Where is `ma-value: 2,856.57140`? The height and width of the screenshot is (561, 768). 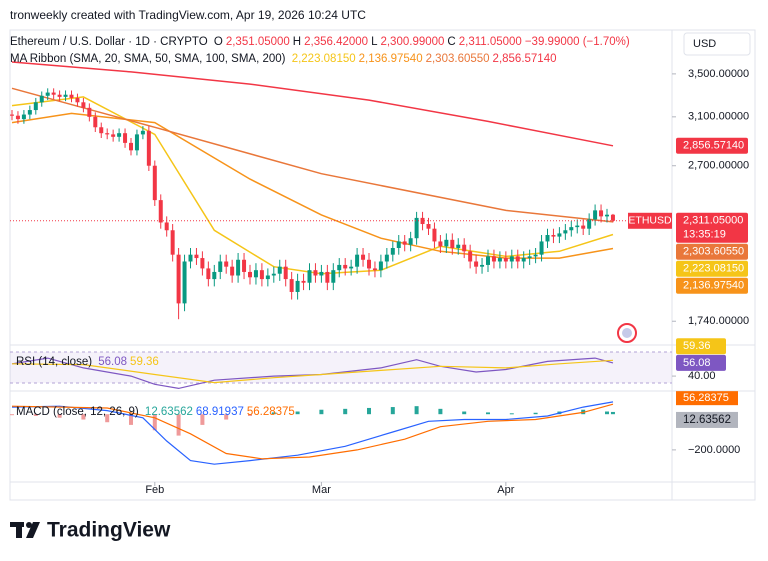 ma-value: 2,856.57140 is located at coordinates (524, 59).